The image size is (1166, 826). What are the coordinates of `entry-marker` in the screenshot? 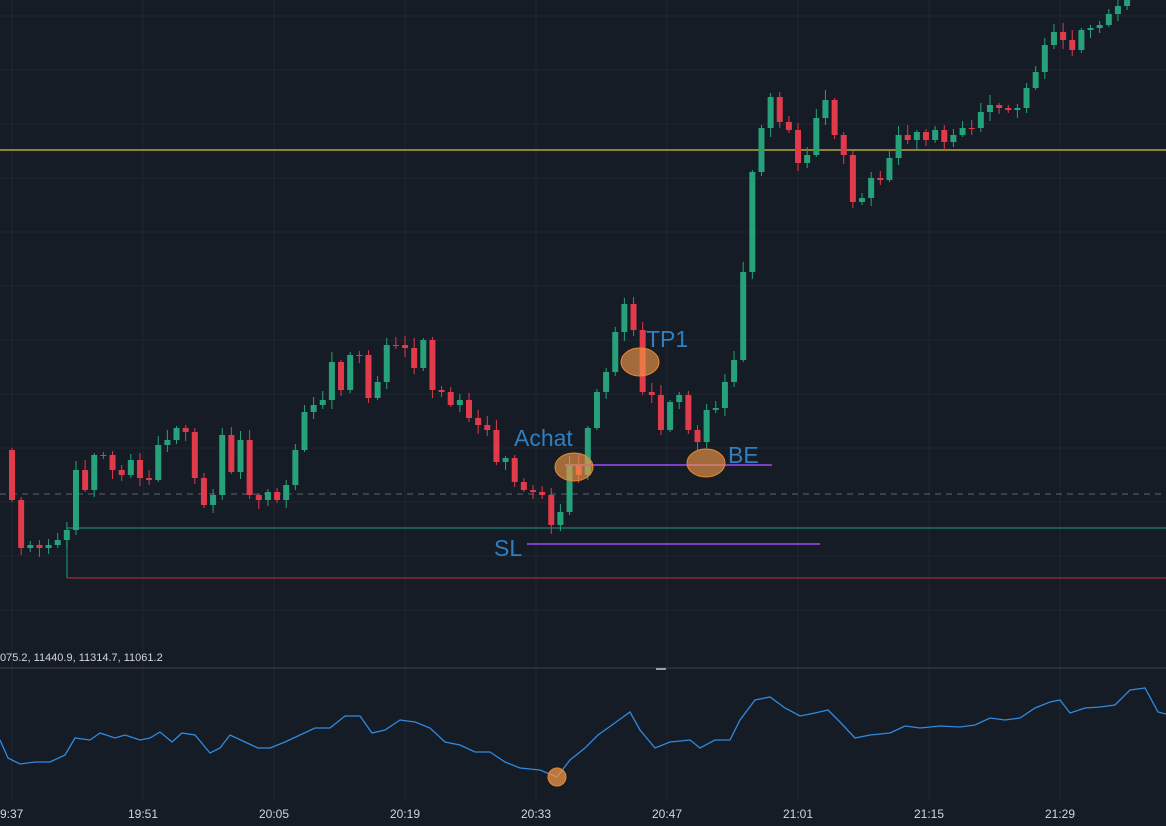 It's located at (574, 467).